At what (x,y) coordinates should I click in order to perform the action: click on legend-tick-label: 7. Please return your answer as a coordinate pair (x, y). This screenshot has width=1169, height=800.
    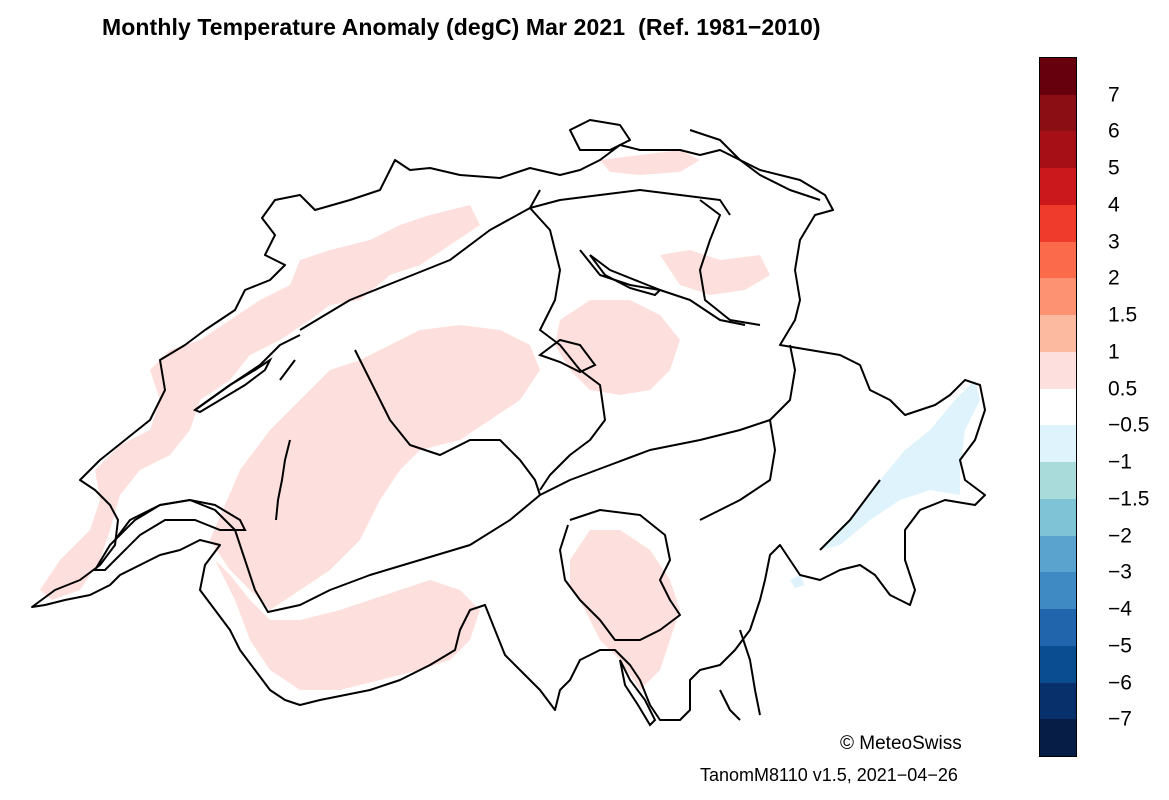
    Looking at the image, I should click on (1114, 95).